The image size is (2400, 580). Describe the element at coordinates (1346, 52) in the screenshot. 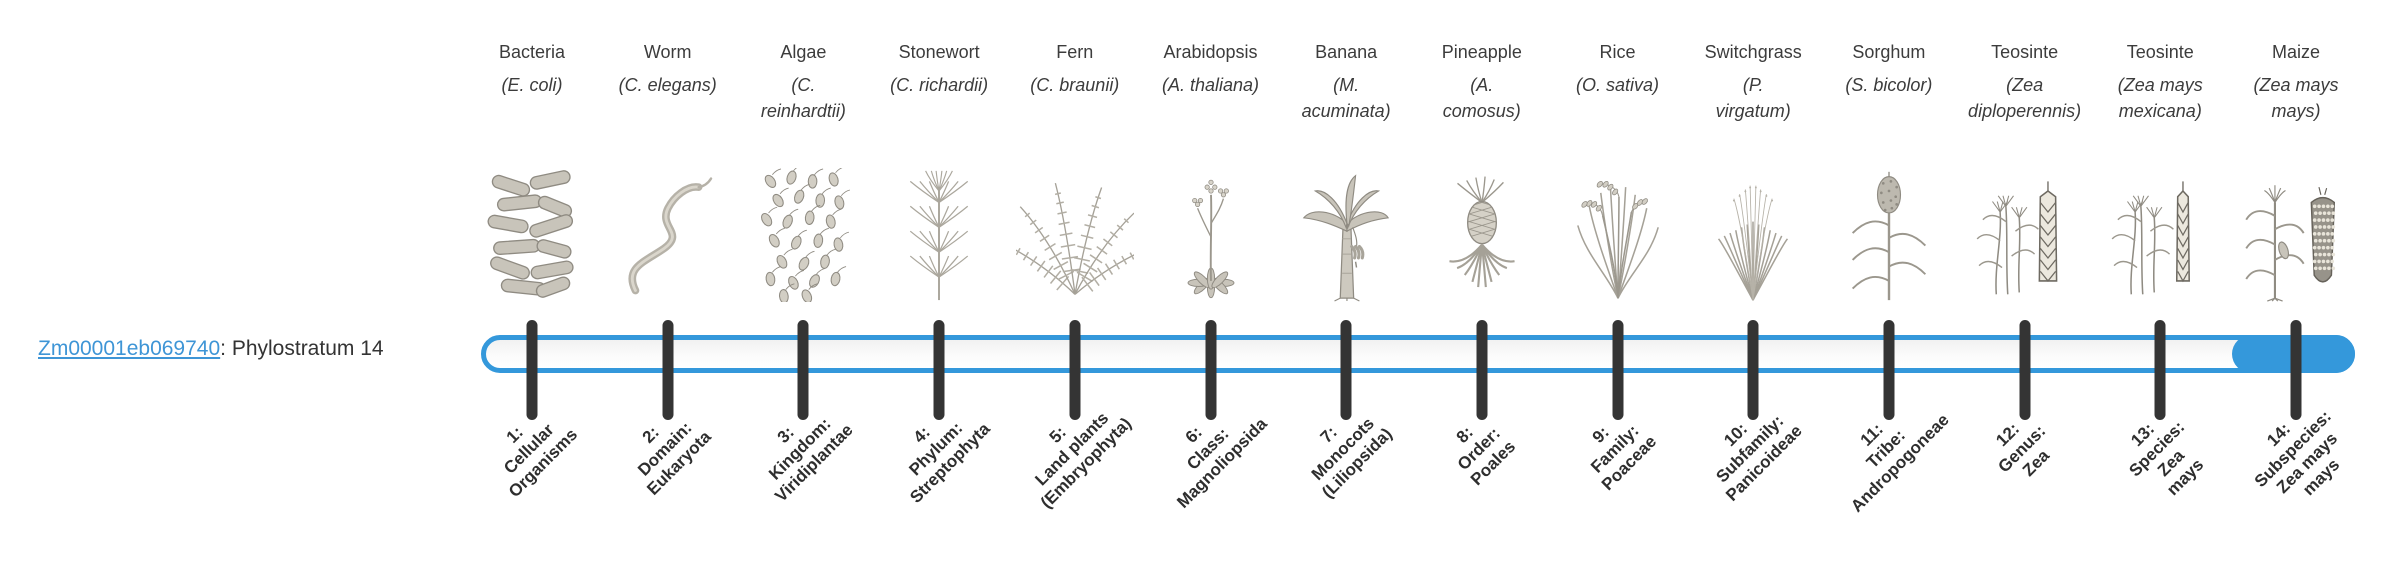

I see `organism-common-name: Banana` at that location.